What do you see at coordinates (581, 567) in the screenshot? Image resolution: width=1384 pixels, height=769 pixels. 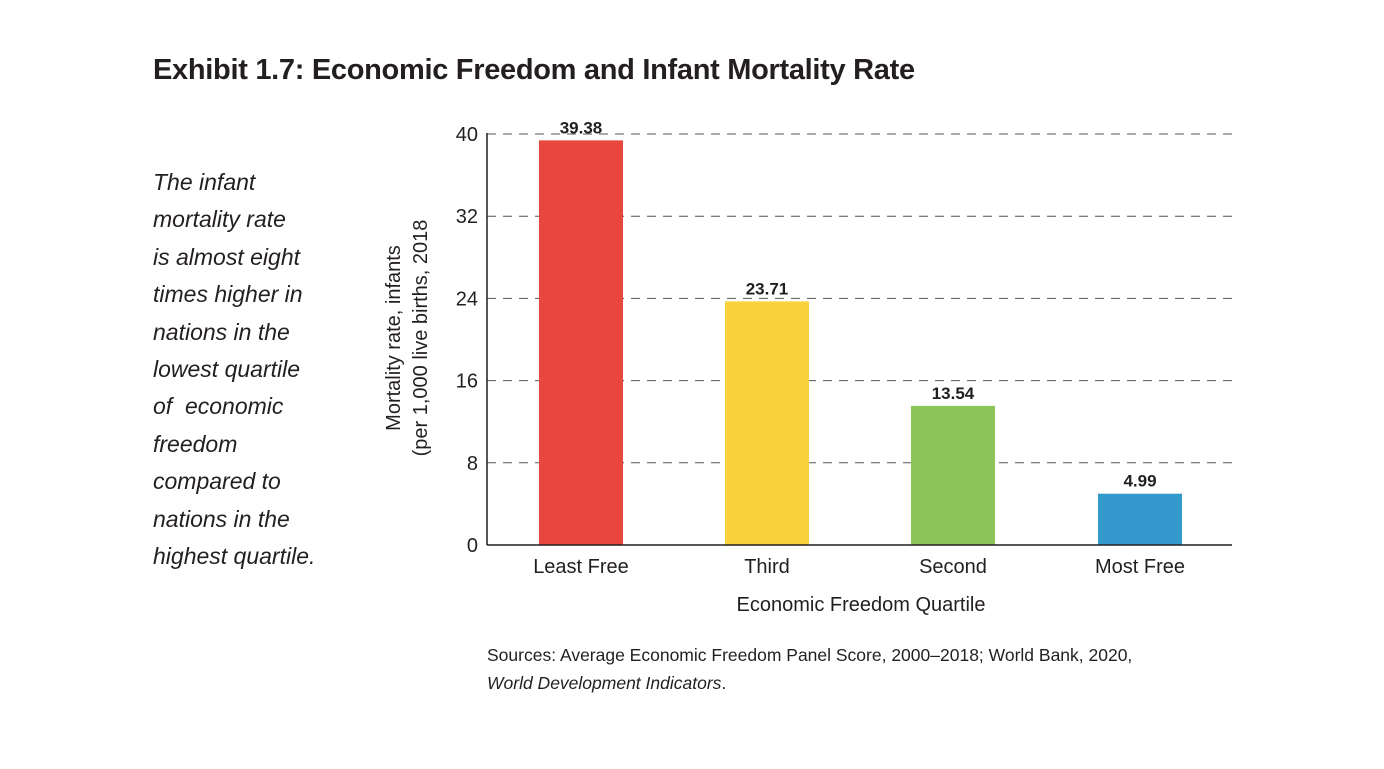 I see `x-category-label: Least Free` at bounding box center [581, 567].